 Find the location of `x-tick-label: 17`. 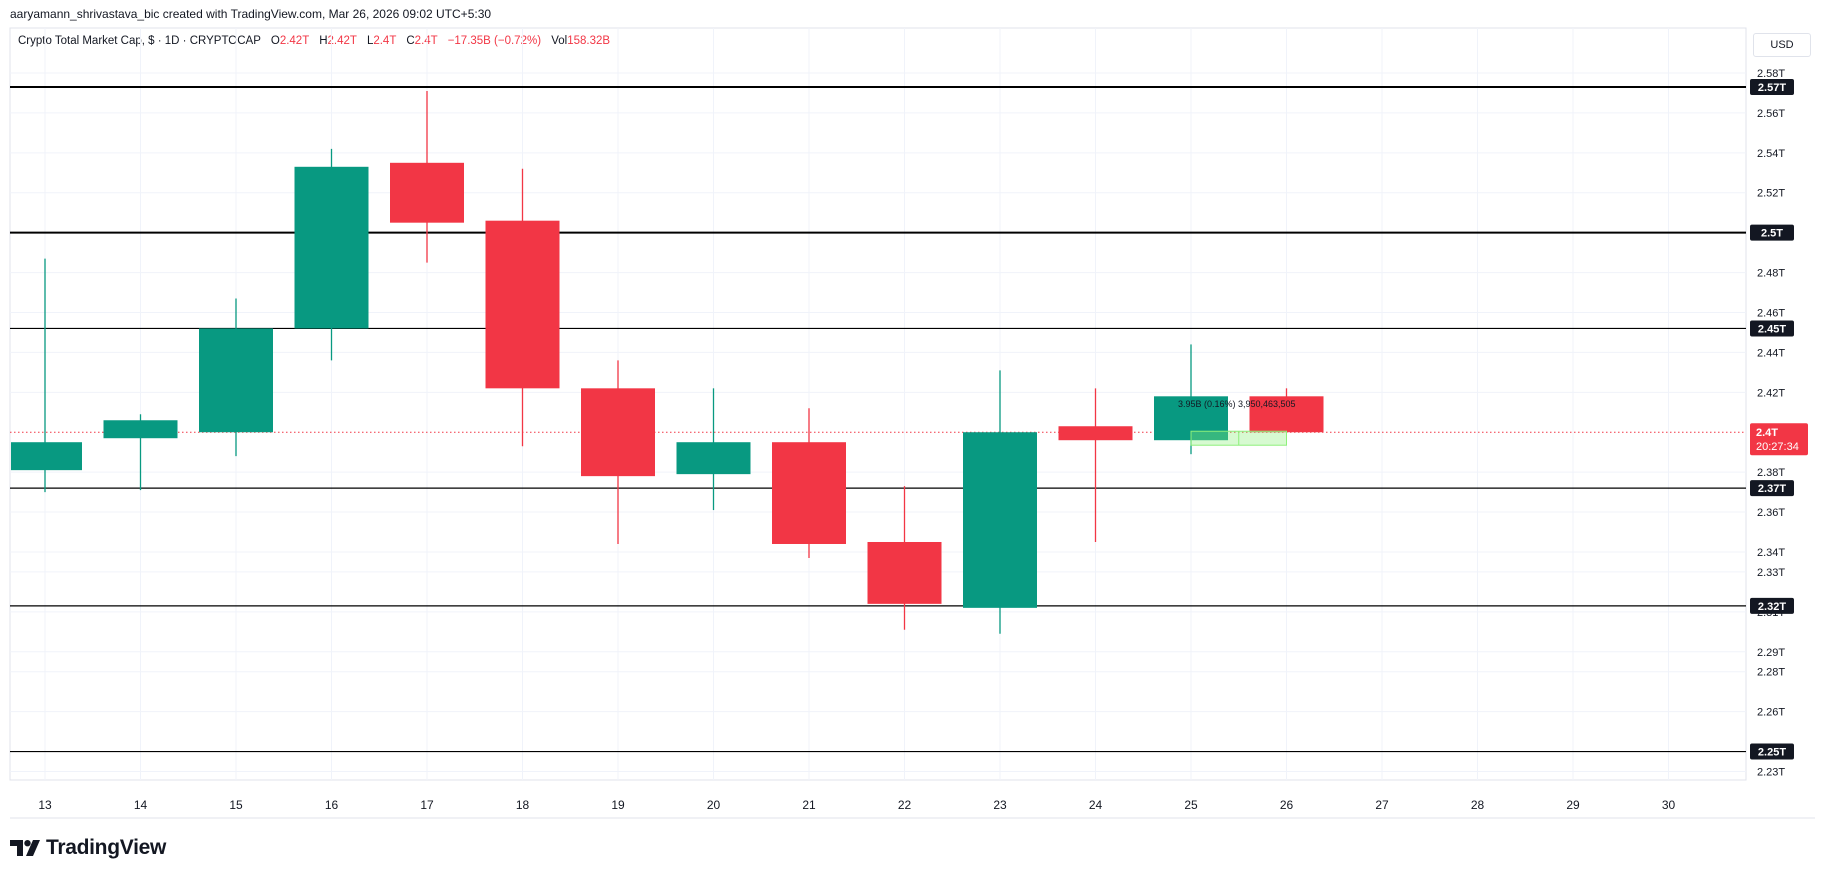

x-tick-label: 17 is located at coordinates (427, 805).